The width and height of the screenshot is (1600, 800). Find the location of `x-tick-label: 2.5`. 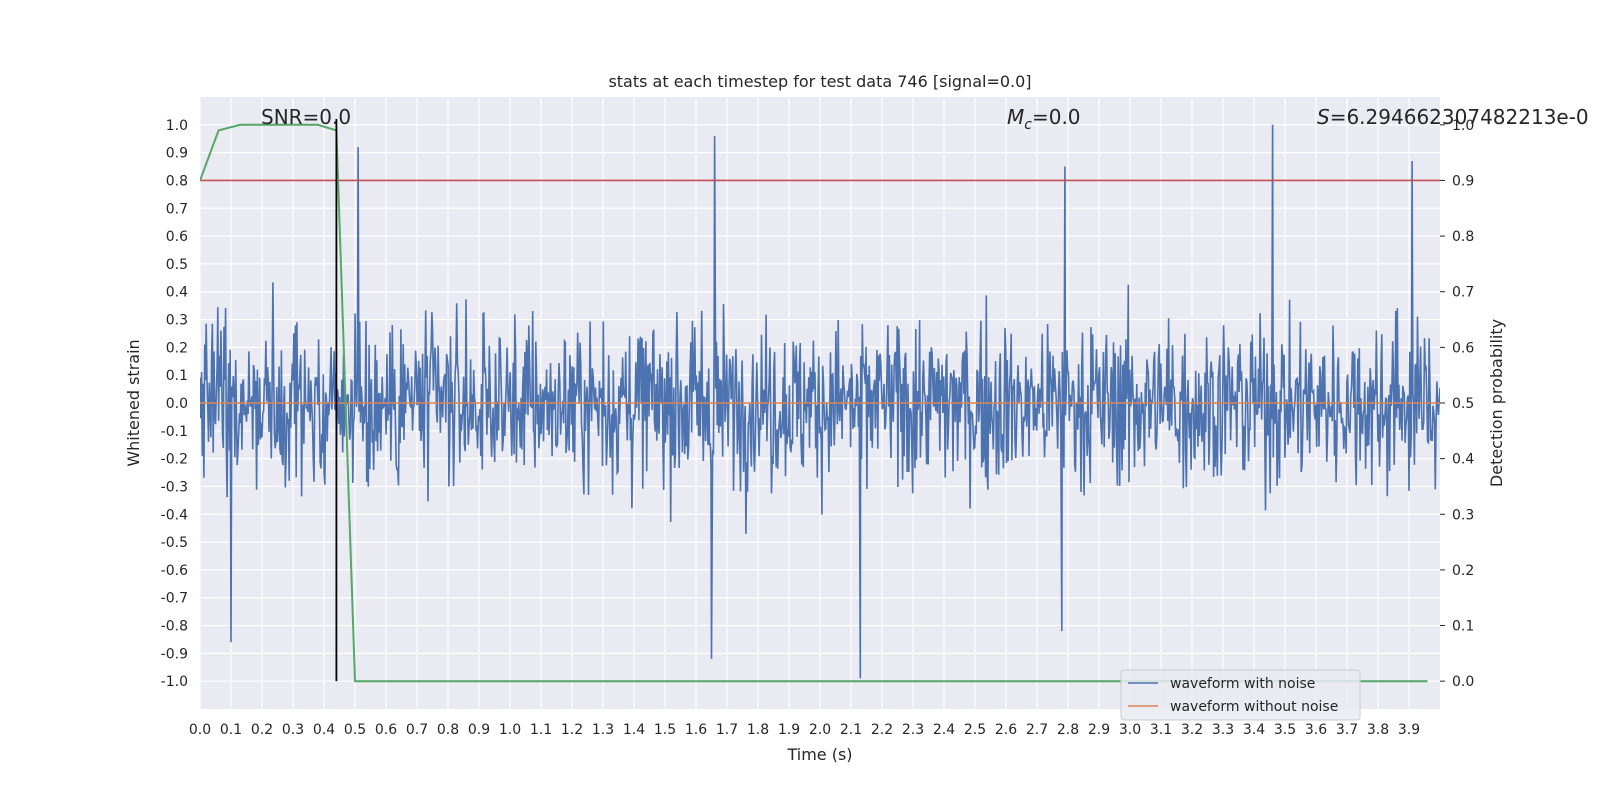

x-tick-label: 2.5 is located at coordinates (975, 730).